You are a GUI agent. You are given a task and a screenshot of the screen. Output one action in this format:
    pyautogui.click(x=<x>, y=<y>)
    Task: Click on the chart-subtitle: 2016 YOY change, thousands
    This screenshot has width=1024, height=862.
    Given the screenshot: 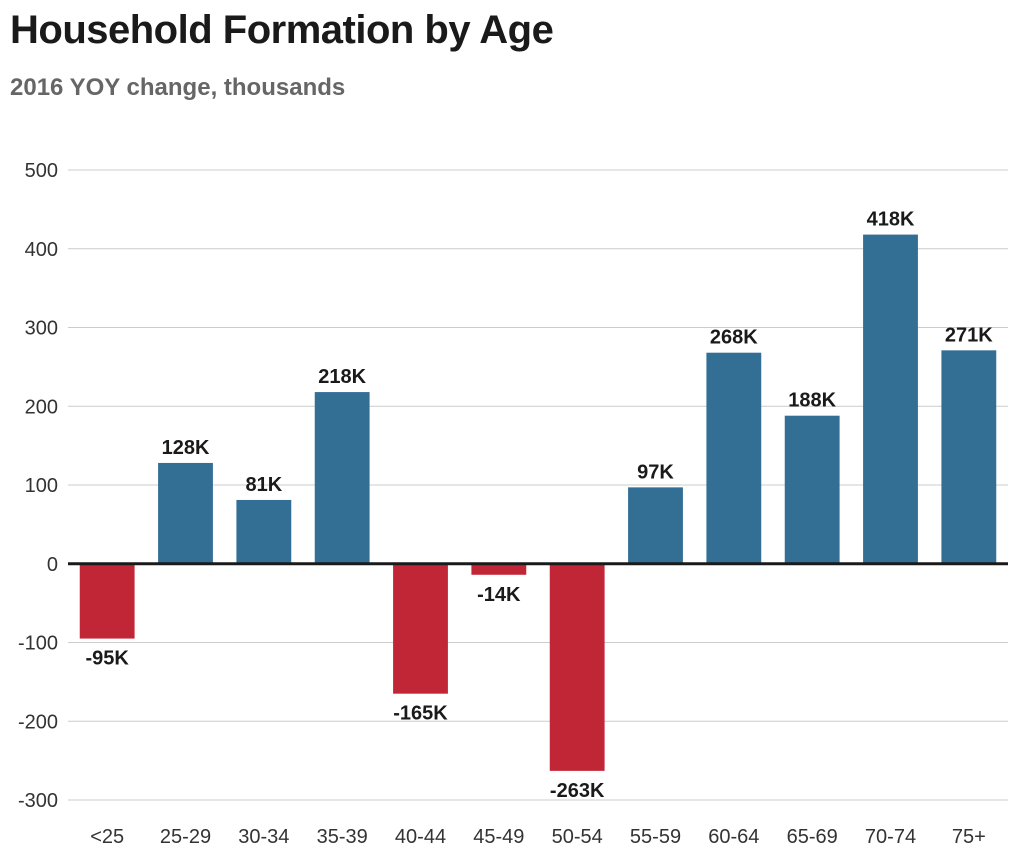 What is the action you would take?
    pyautogui.click(x=178, y=87)
    